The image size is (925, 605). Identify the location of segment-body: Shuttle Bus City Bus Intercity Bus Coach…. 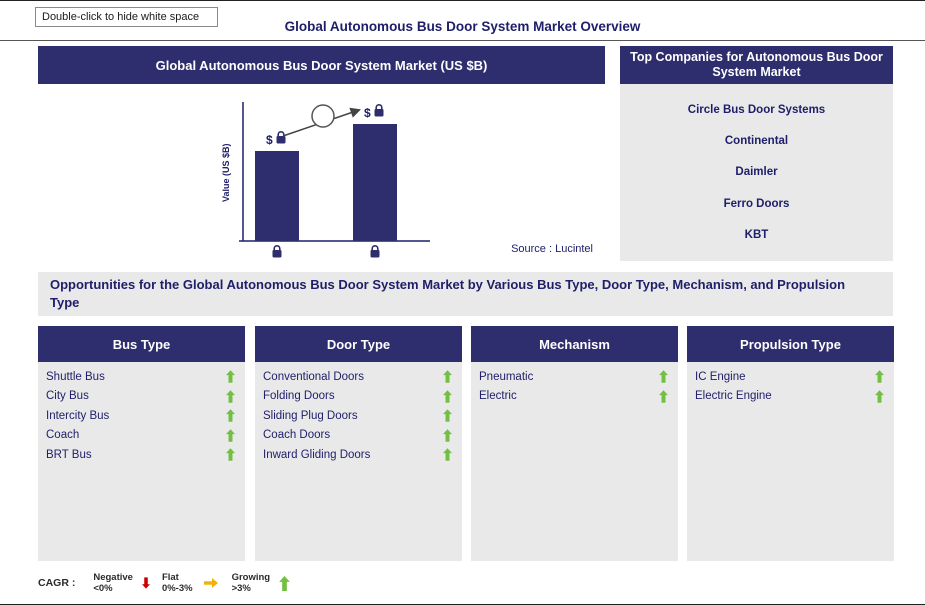
(141, 461).